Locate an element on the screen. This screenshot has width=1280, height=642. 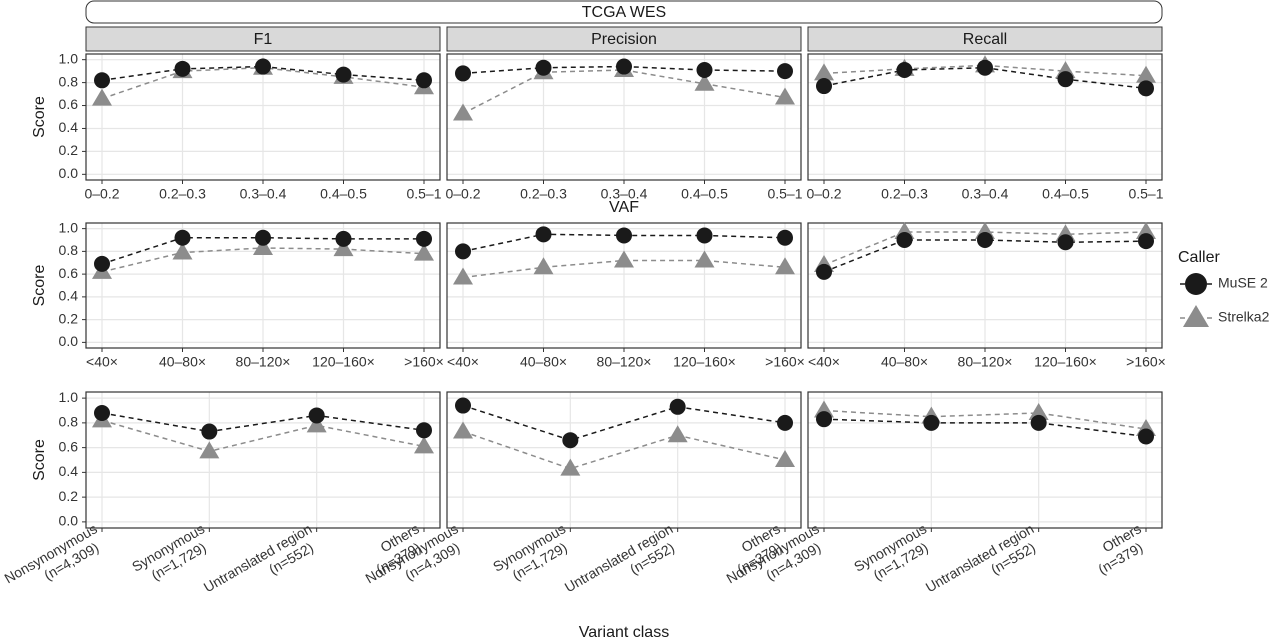
x-tick-label: >160× is located at coordinates (785, 362).